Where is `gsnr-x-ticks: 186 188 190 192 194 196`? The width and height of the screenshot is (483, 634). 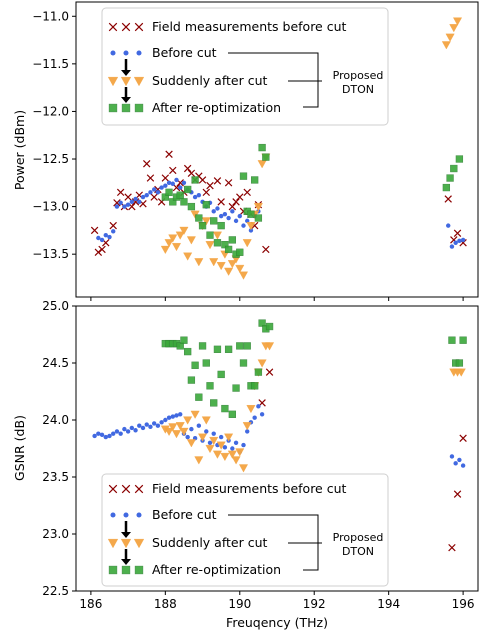 gsnr-x-ticks: 186 188 190 192 194 196 is located at coordinates (277, 601).